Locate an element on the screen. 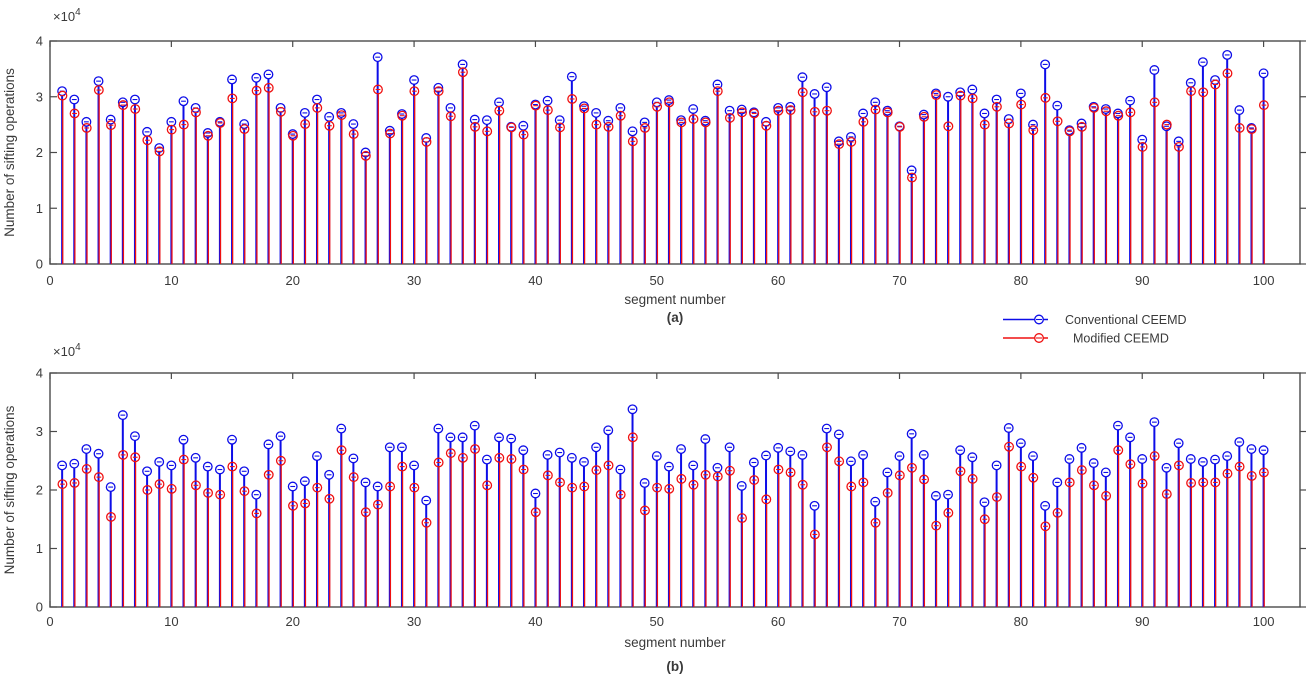 The image size is (1314, 697). x-tick-label: 100 is located at coordinates (1264, 621).